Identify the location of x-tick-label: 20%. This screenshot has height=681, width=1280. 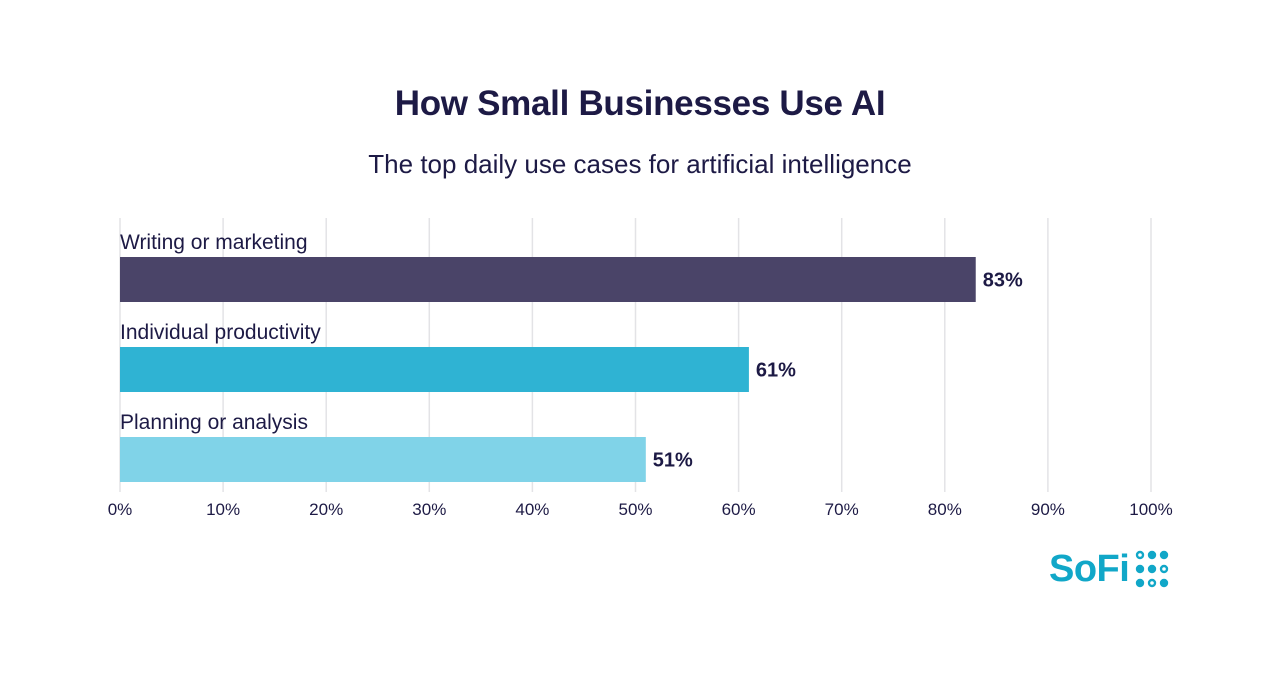
(326, 509).